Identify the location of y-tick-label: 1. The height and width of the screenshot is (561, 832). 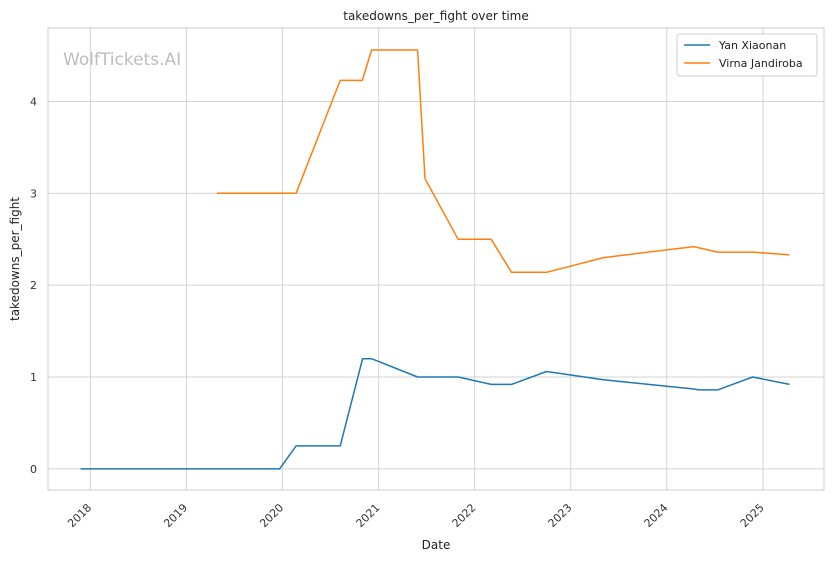
(33, 377).